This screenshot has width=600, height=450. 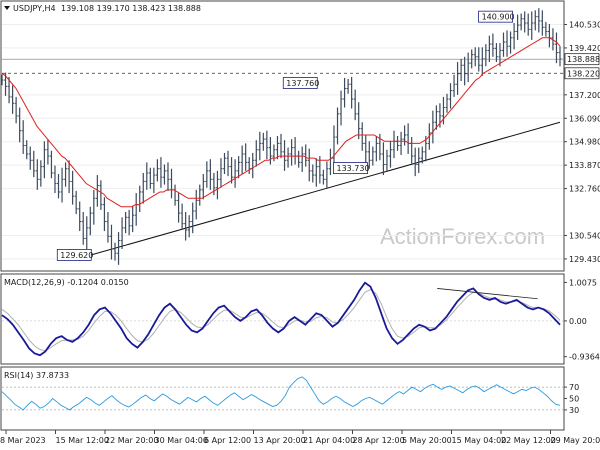 I want to click on x-tick-label: 15 May 04:00, so click(x=479, y=440).